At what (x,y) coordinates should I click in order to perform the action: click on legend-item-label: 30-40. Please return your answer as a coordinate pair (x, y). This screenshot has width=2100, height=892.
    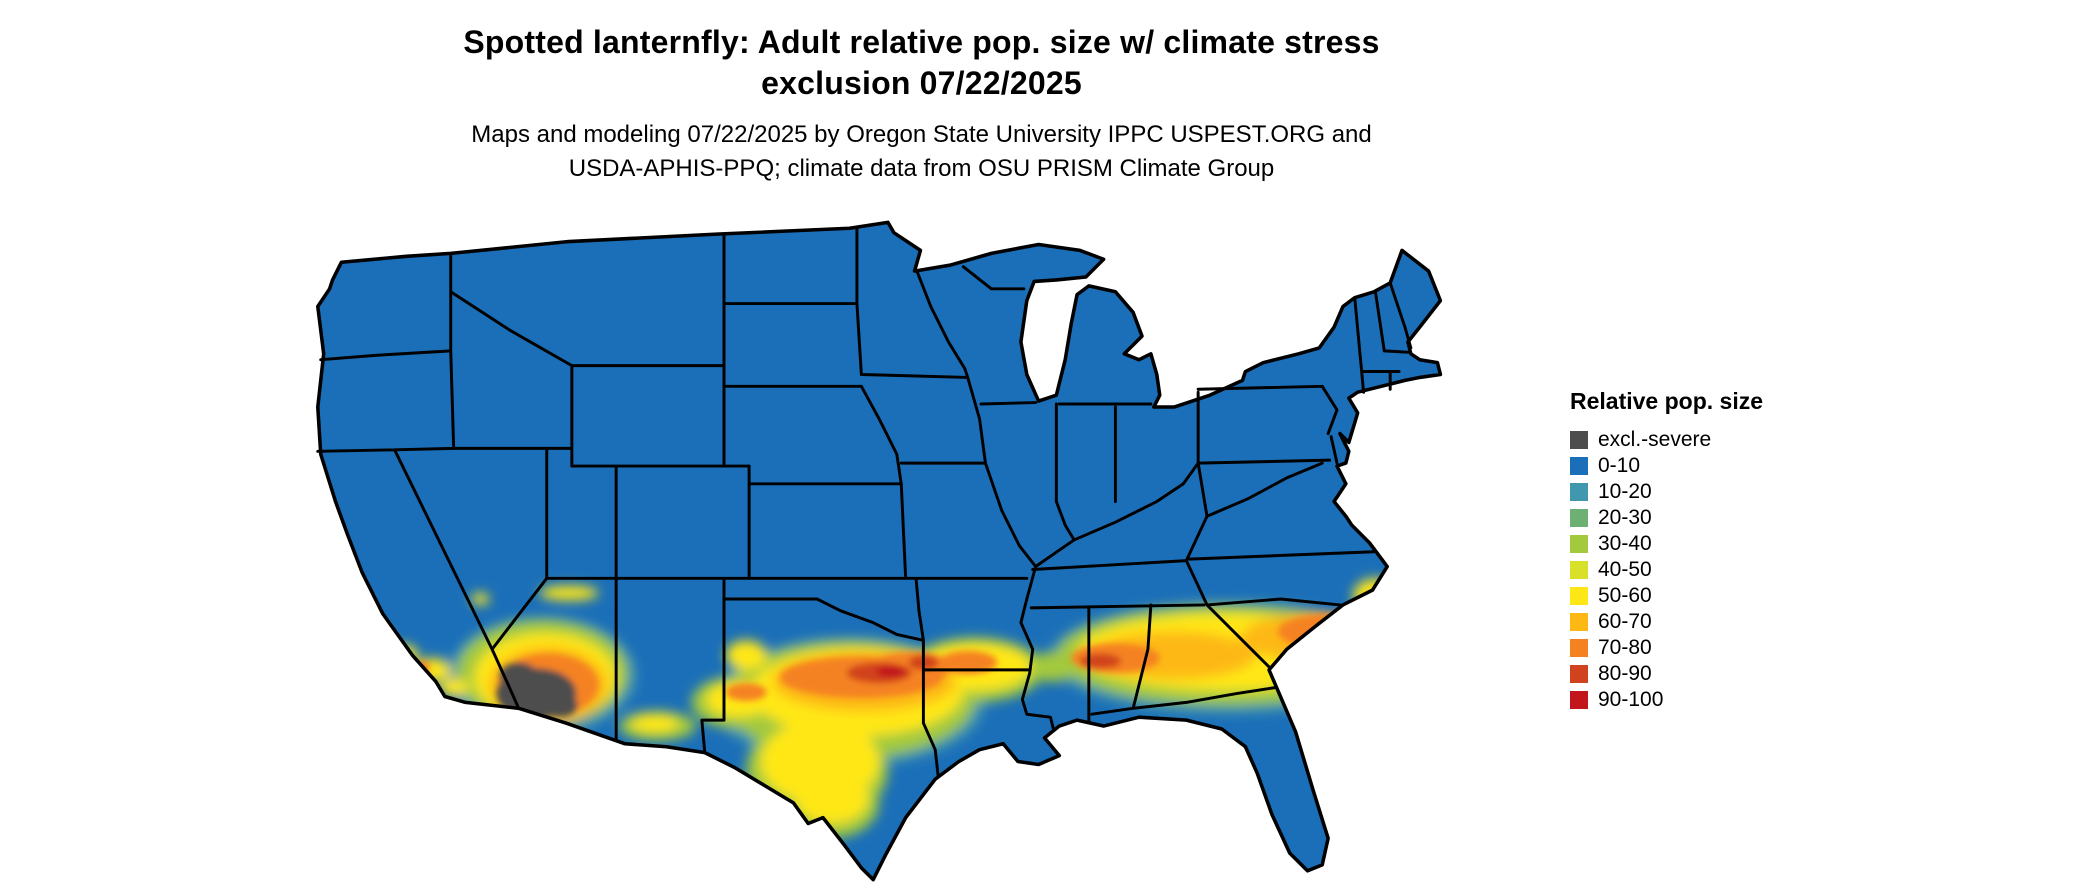
    Looking at the image, I should click on (1625, 543).